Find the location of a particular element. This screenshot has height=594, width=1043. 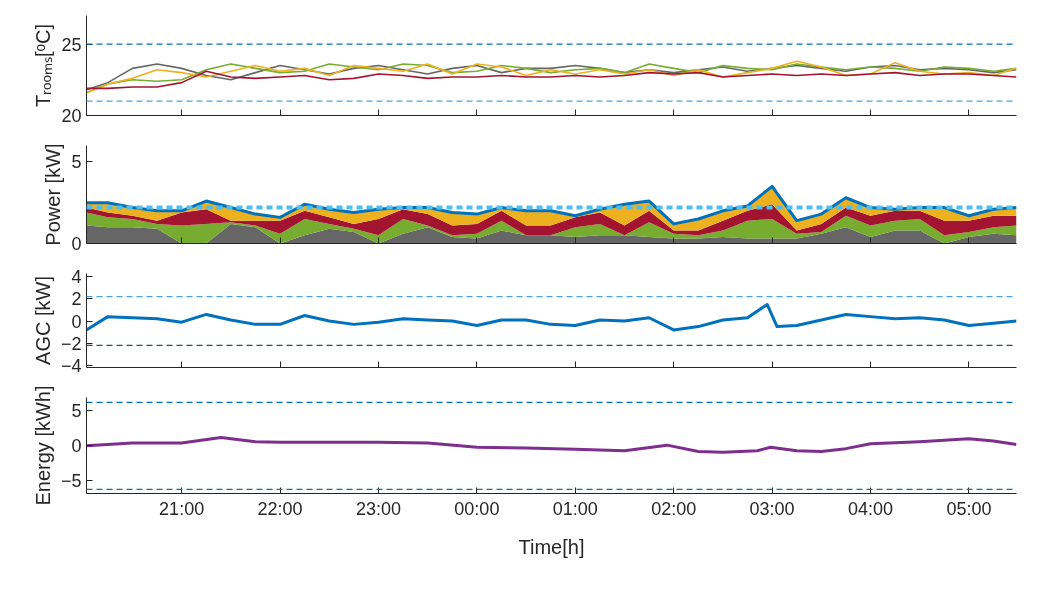

y-axis-title: Tᵣₒₒₘₛ[ᵒC] is located at coordinates (43, 65).